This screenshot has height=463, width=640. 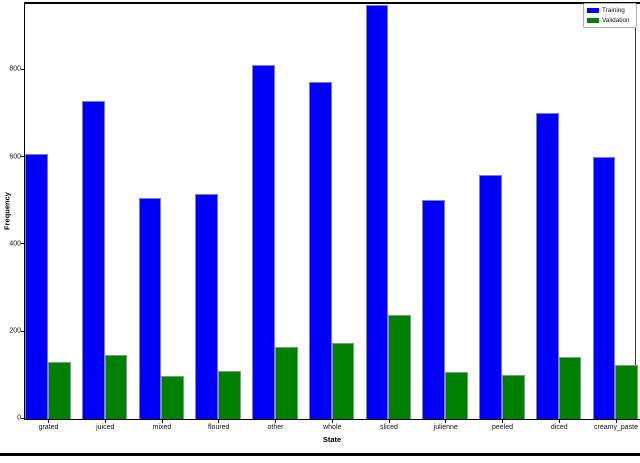 I want to click on bar-validation-peeled, so click(x=513, y=396).